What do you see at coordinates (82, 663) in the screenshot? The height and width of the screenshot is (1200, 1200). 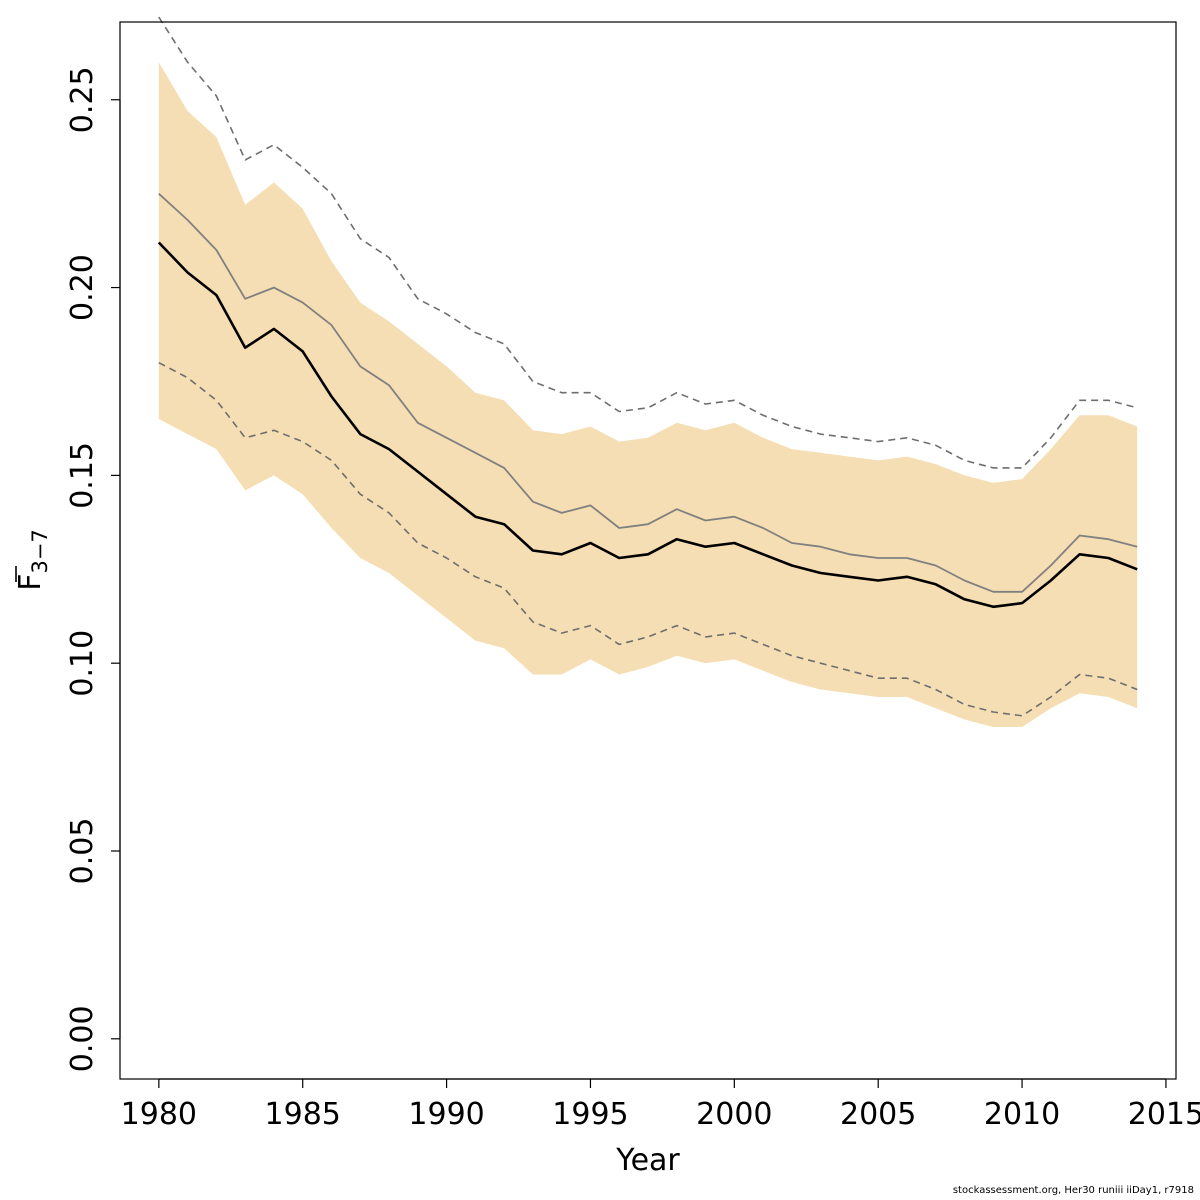 I see `y-tick-label: 0.10` at bounding box center [82, 663].